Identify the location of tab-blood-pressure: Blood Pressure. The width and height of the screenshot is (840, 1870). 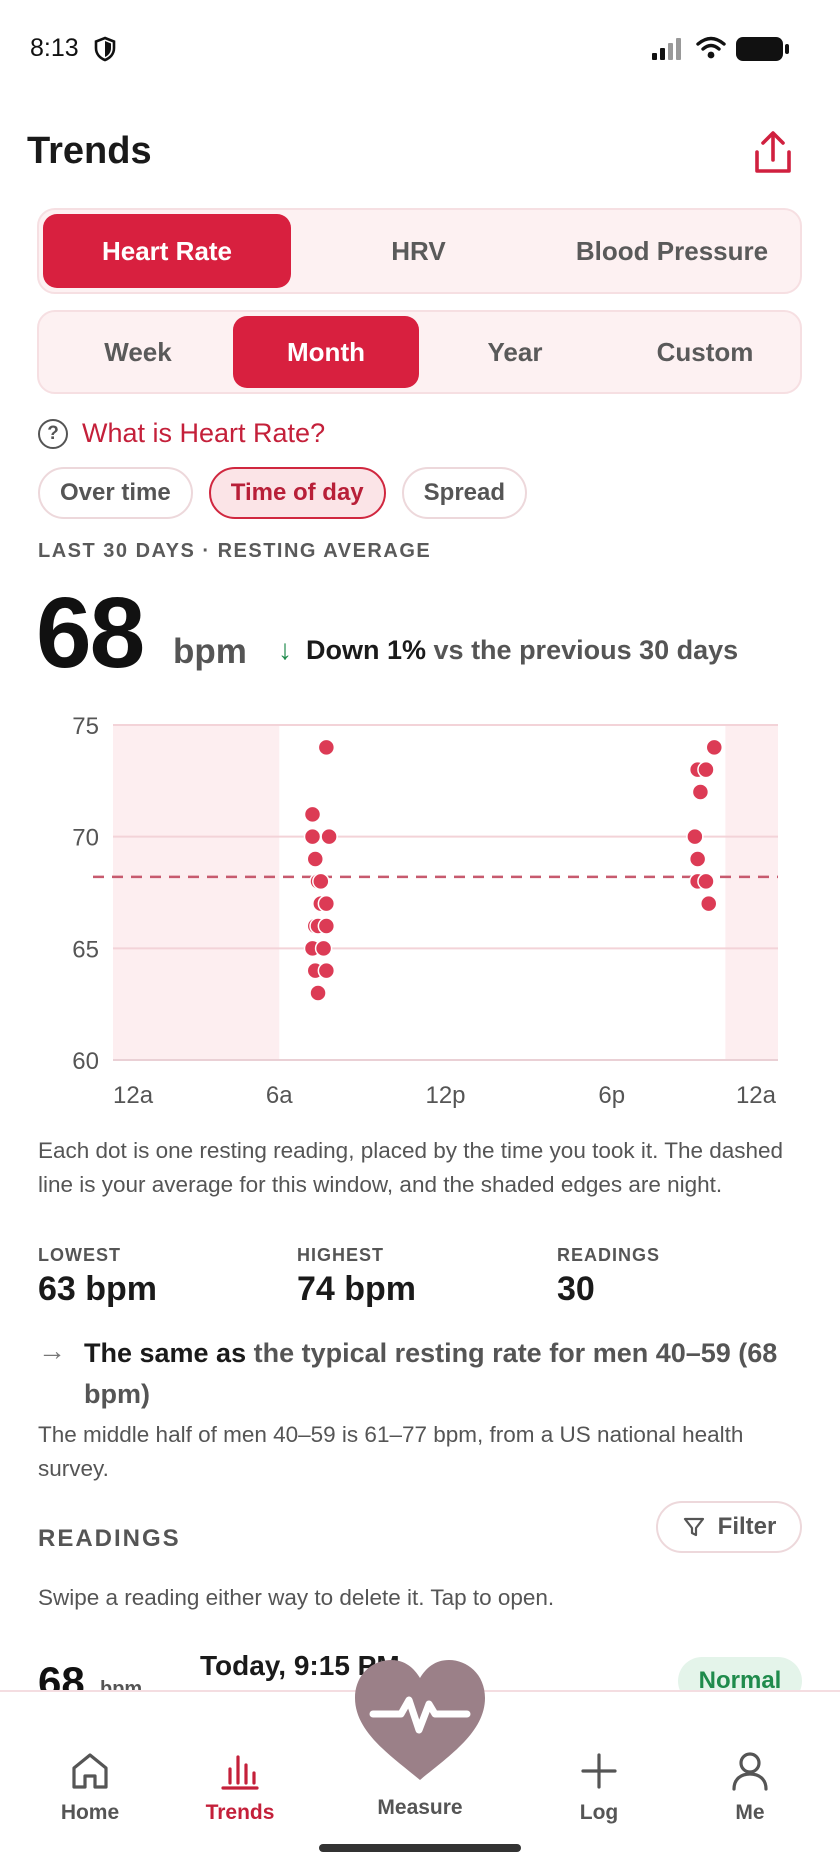
(672, 250).